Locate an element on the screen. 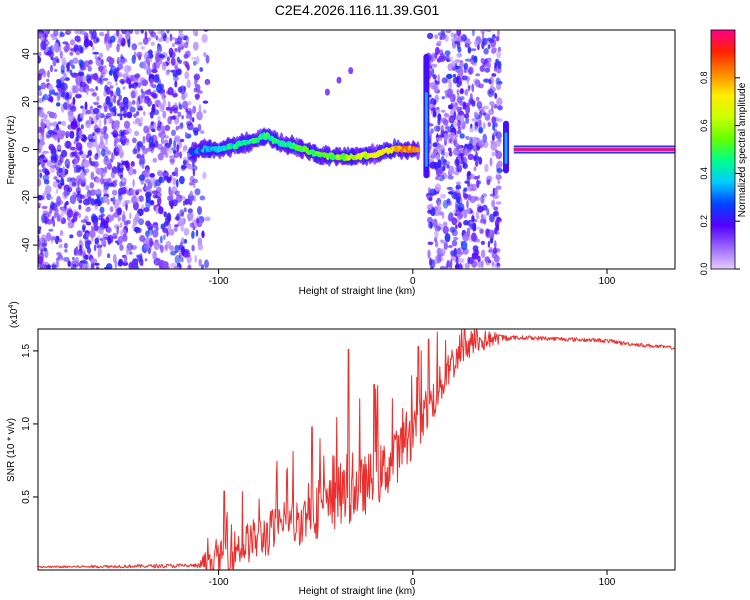  spike-core is located at coordinates (426, 129).